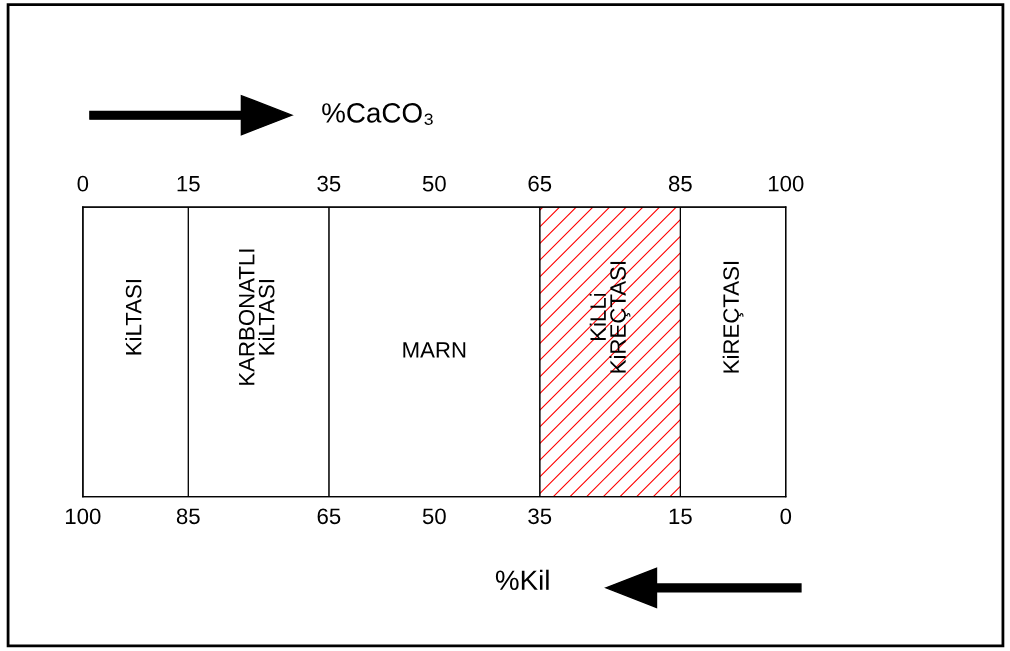 This screenshot has height=651, width=1010. What do you see at coordinates (329, 183) in the screenshot?
I see `x2-tick-label: 35` at bounding box center [329, 183].